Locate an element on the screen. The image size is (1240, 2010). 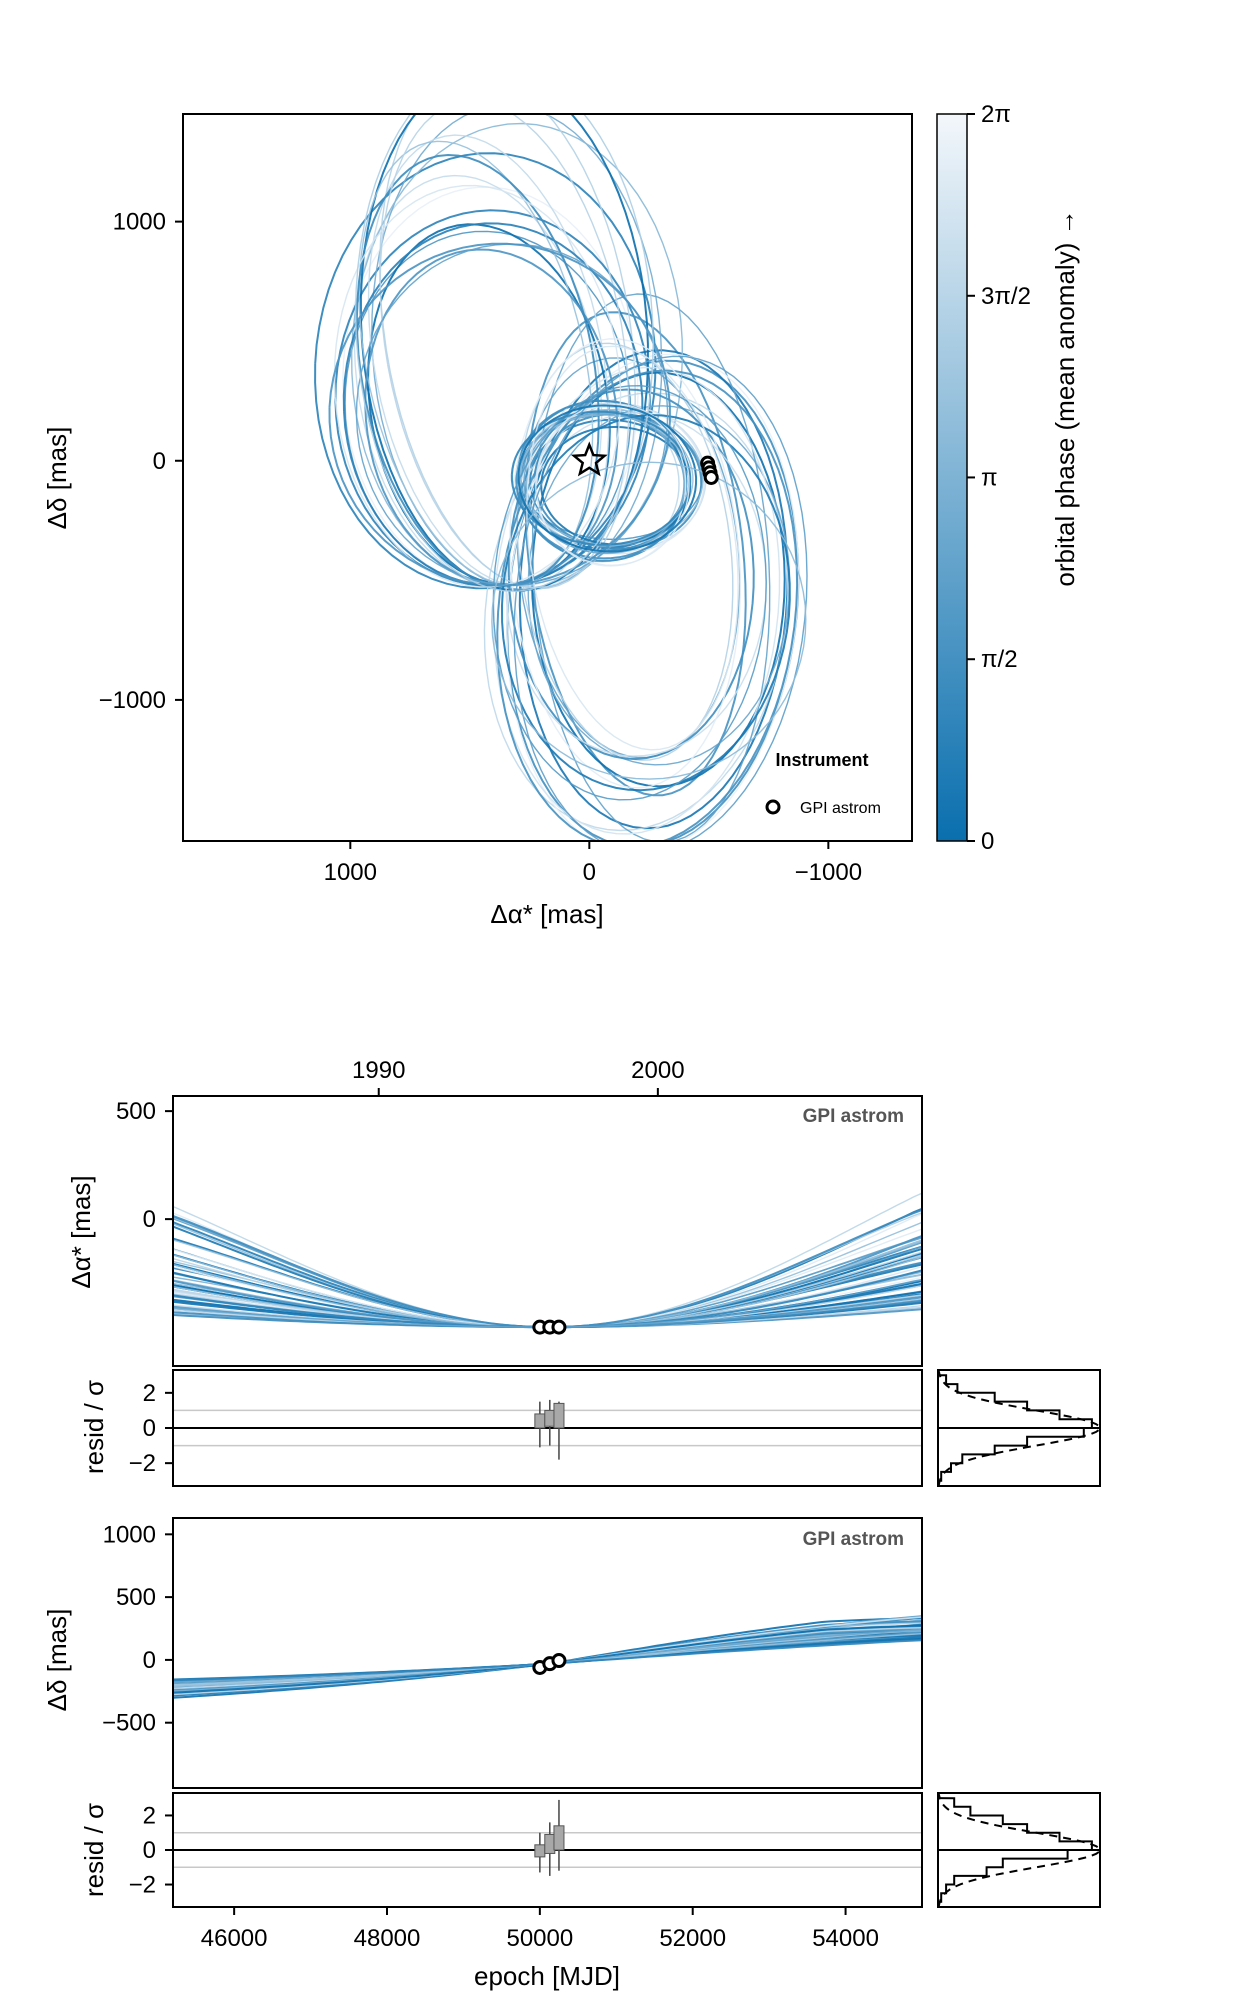
ra-hist-frame is located at coordinates (1019, 1428).